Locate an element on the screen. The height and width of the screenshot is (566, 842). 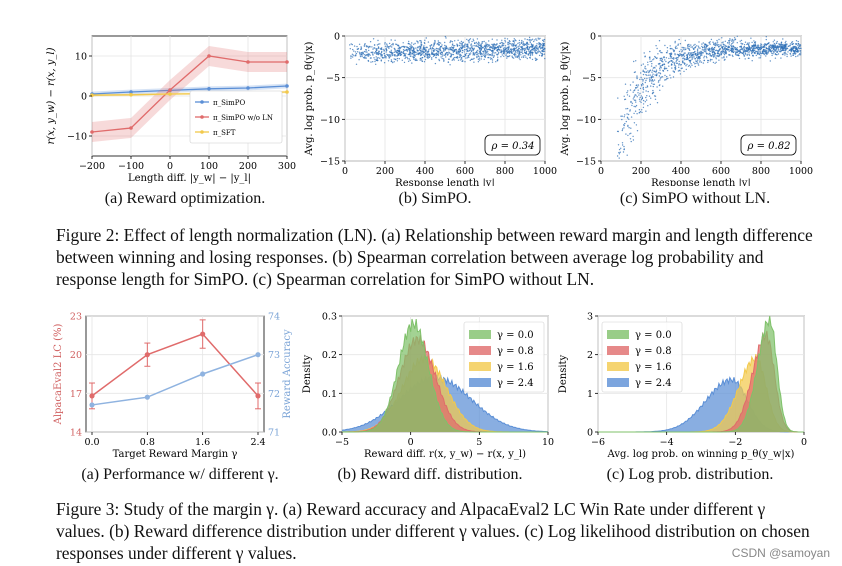
accuracy-point is located at coordinates (203, 374).